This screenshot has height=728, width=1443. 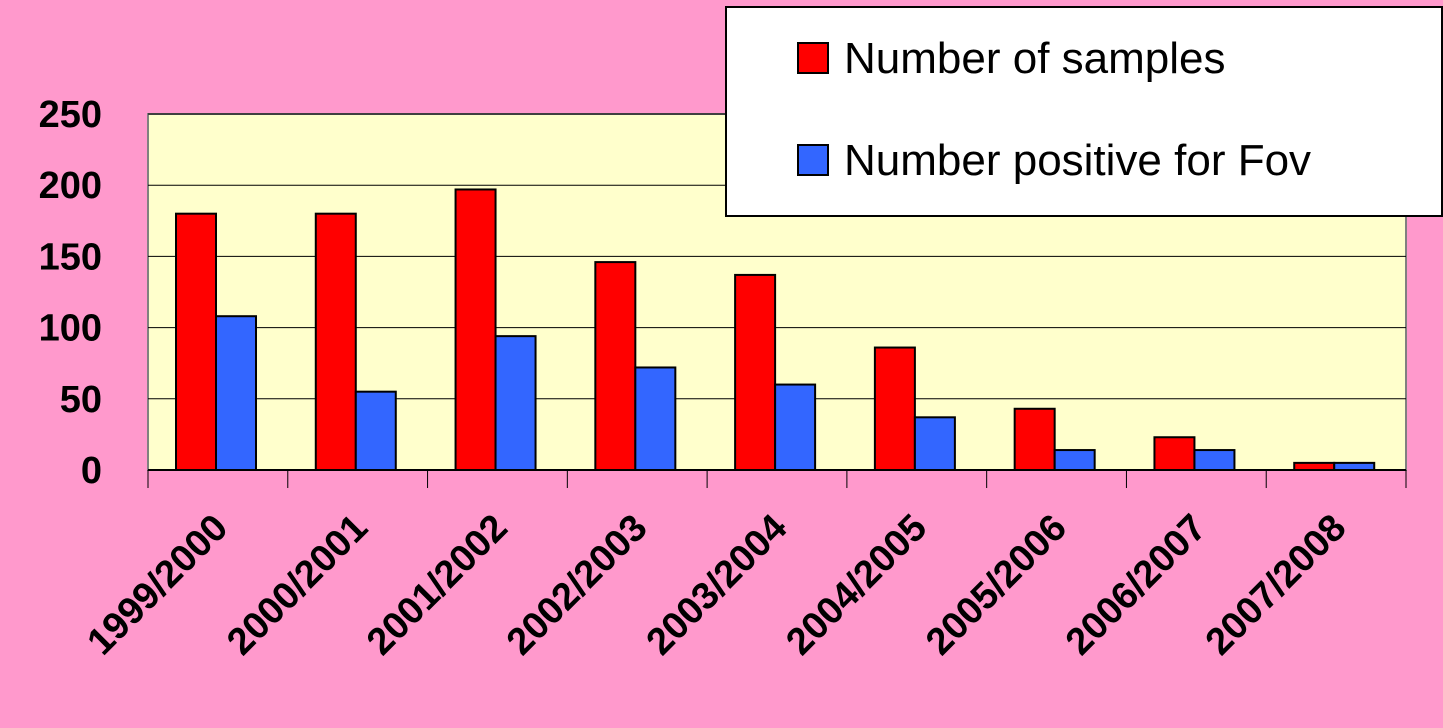 What do you see at coordinates (158, 585) in the screenshot?
I see `x-tick-label: 1999/2000` at bounding box center [158, 585].